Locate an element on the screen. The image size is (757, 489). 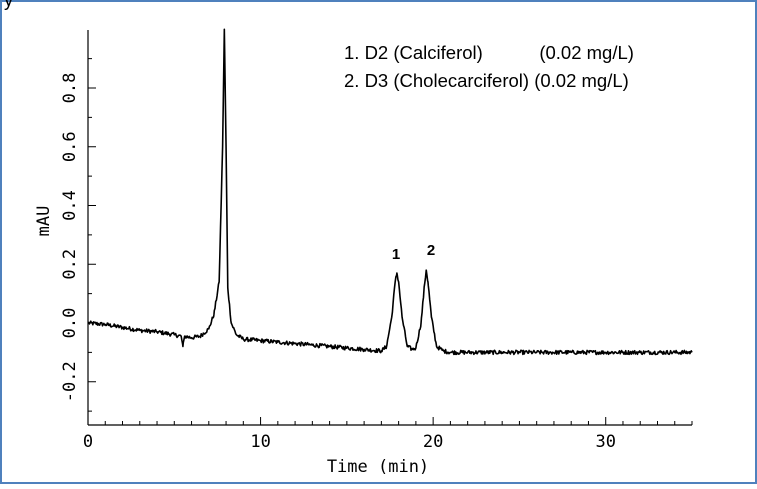
x-tick-label: 0 is located at coordinates (88, 442).